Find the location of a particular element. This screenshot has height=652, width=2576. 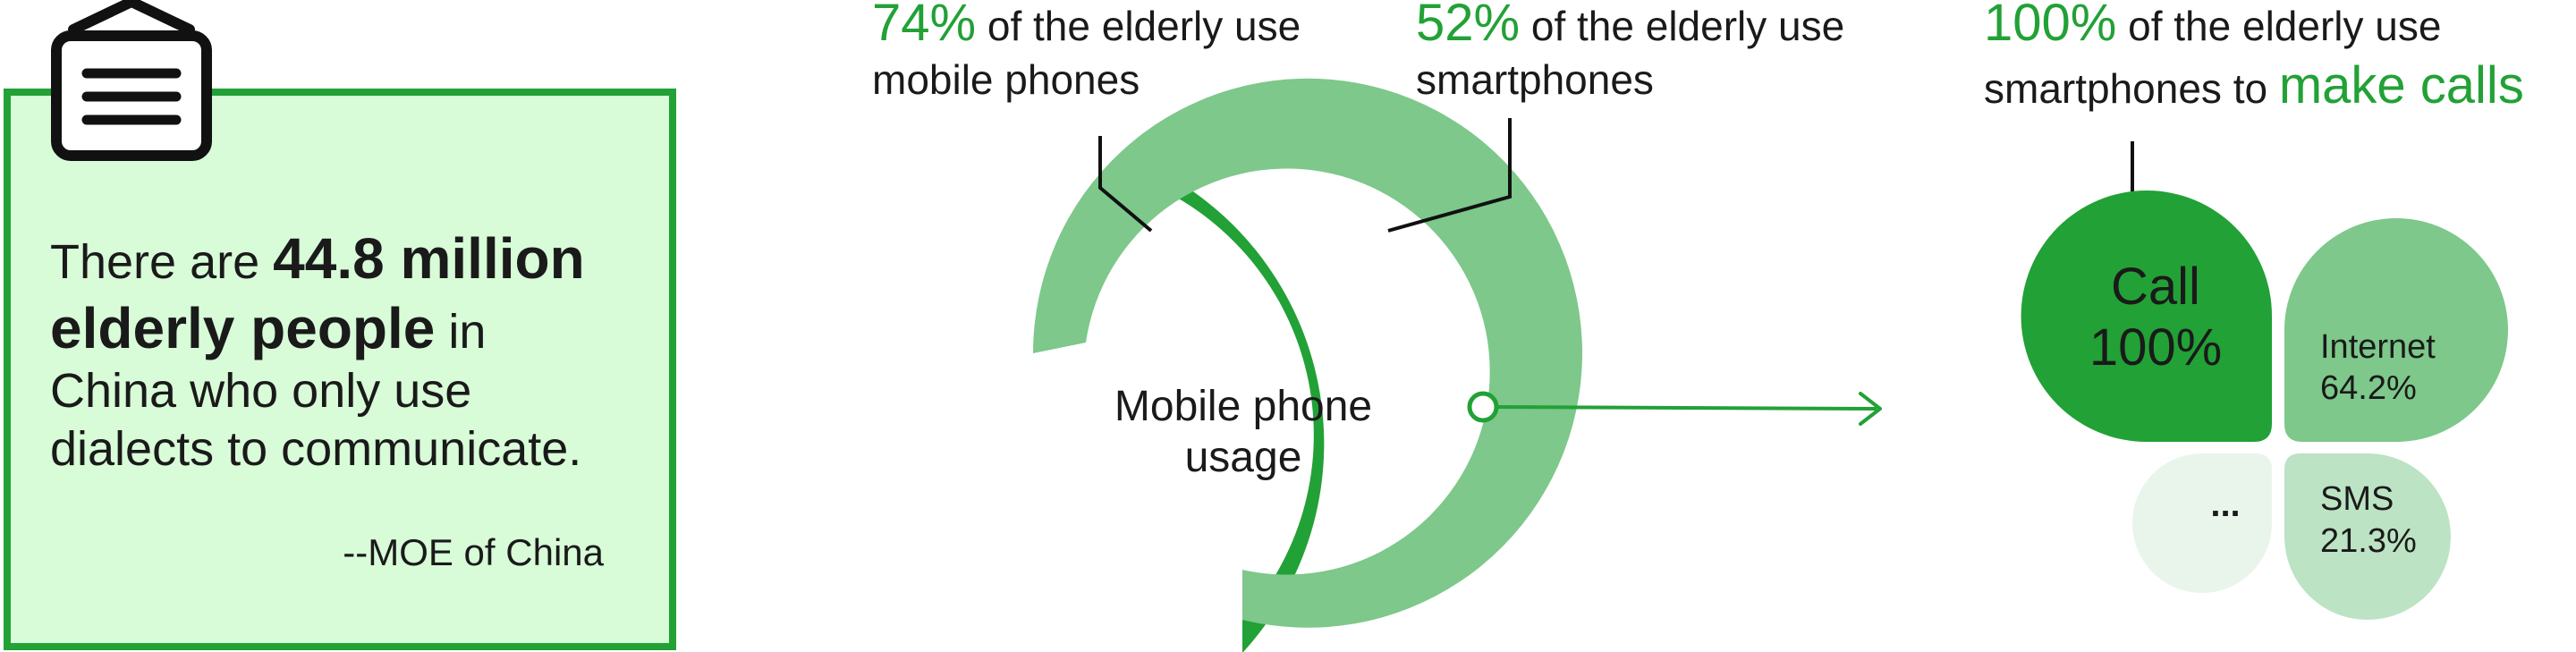

petal-sms-label: SMS is located at coordinates (2357, 499).